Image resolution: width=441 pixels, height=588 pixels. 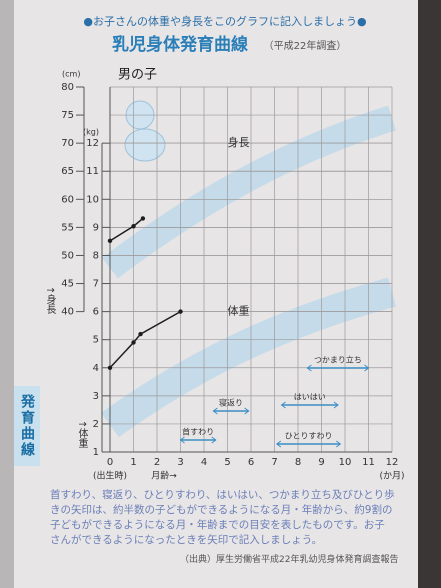 What do you see at coordinates (71, 74) in the screenshot?
I see `y2-unit: (cm)` at bounding box center [71, 74].